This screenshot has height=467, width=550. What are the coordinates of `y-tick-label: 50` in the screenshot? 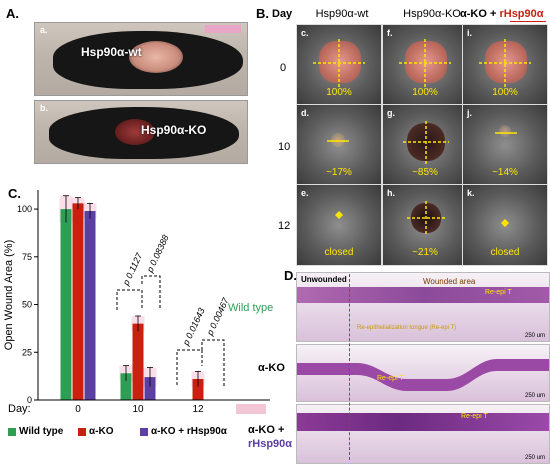 It's located at (27, 305).